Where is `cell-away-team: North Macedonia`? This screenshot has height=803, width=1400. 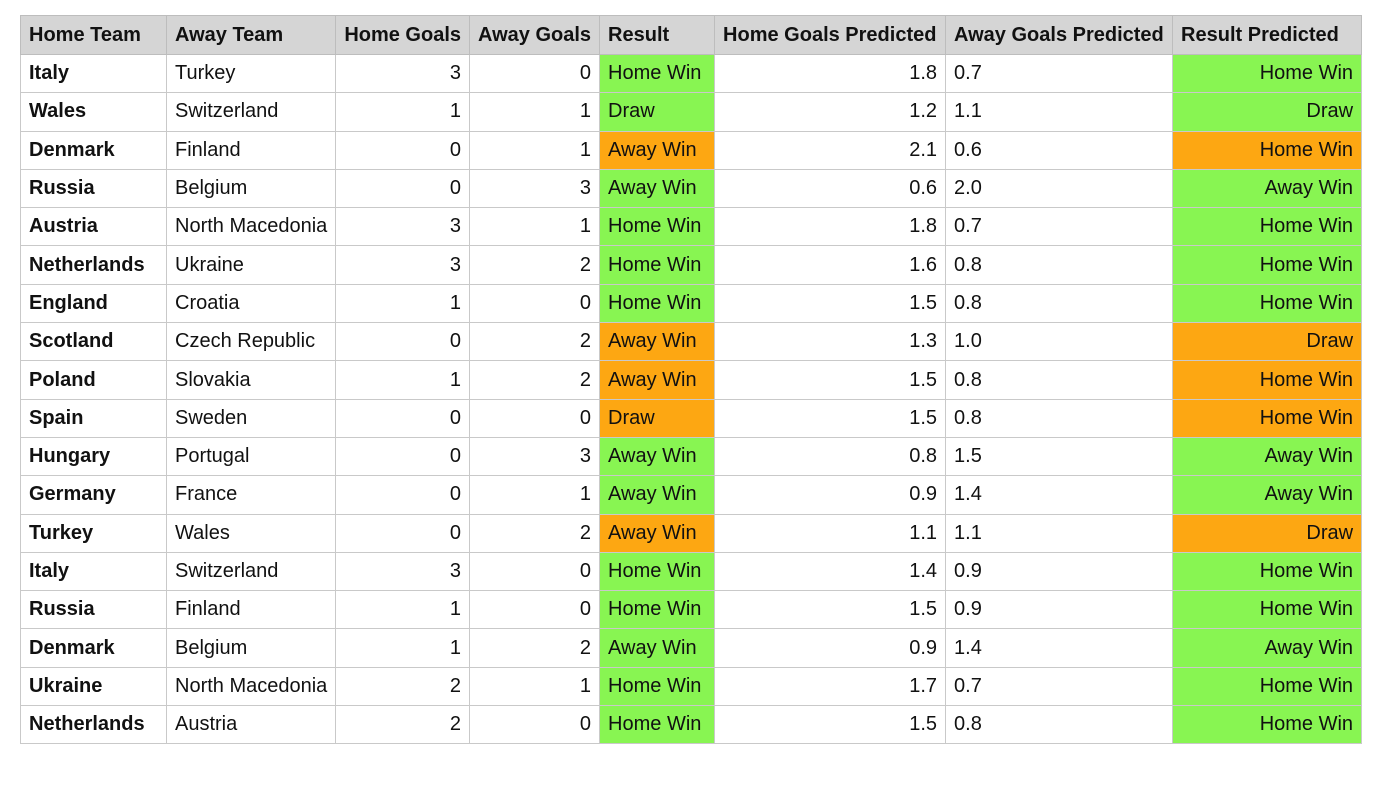 cell-away-team: North Macedonia is located at coordinates (251, 227).